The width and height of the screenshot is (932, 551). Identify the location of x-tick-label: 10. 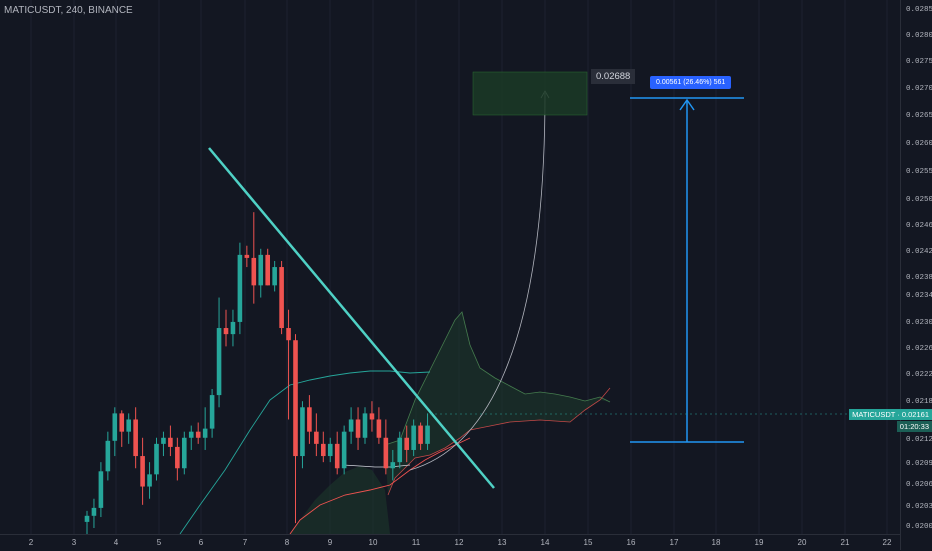
(373, 542).